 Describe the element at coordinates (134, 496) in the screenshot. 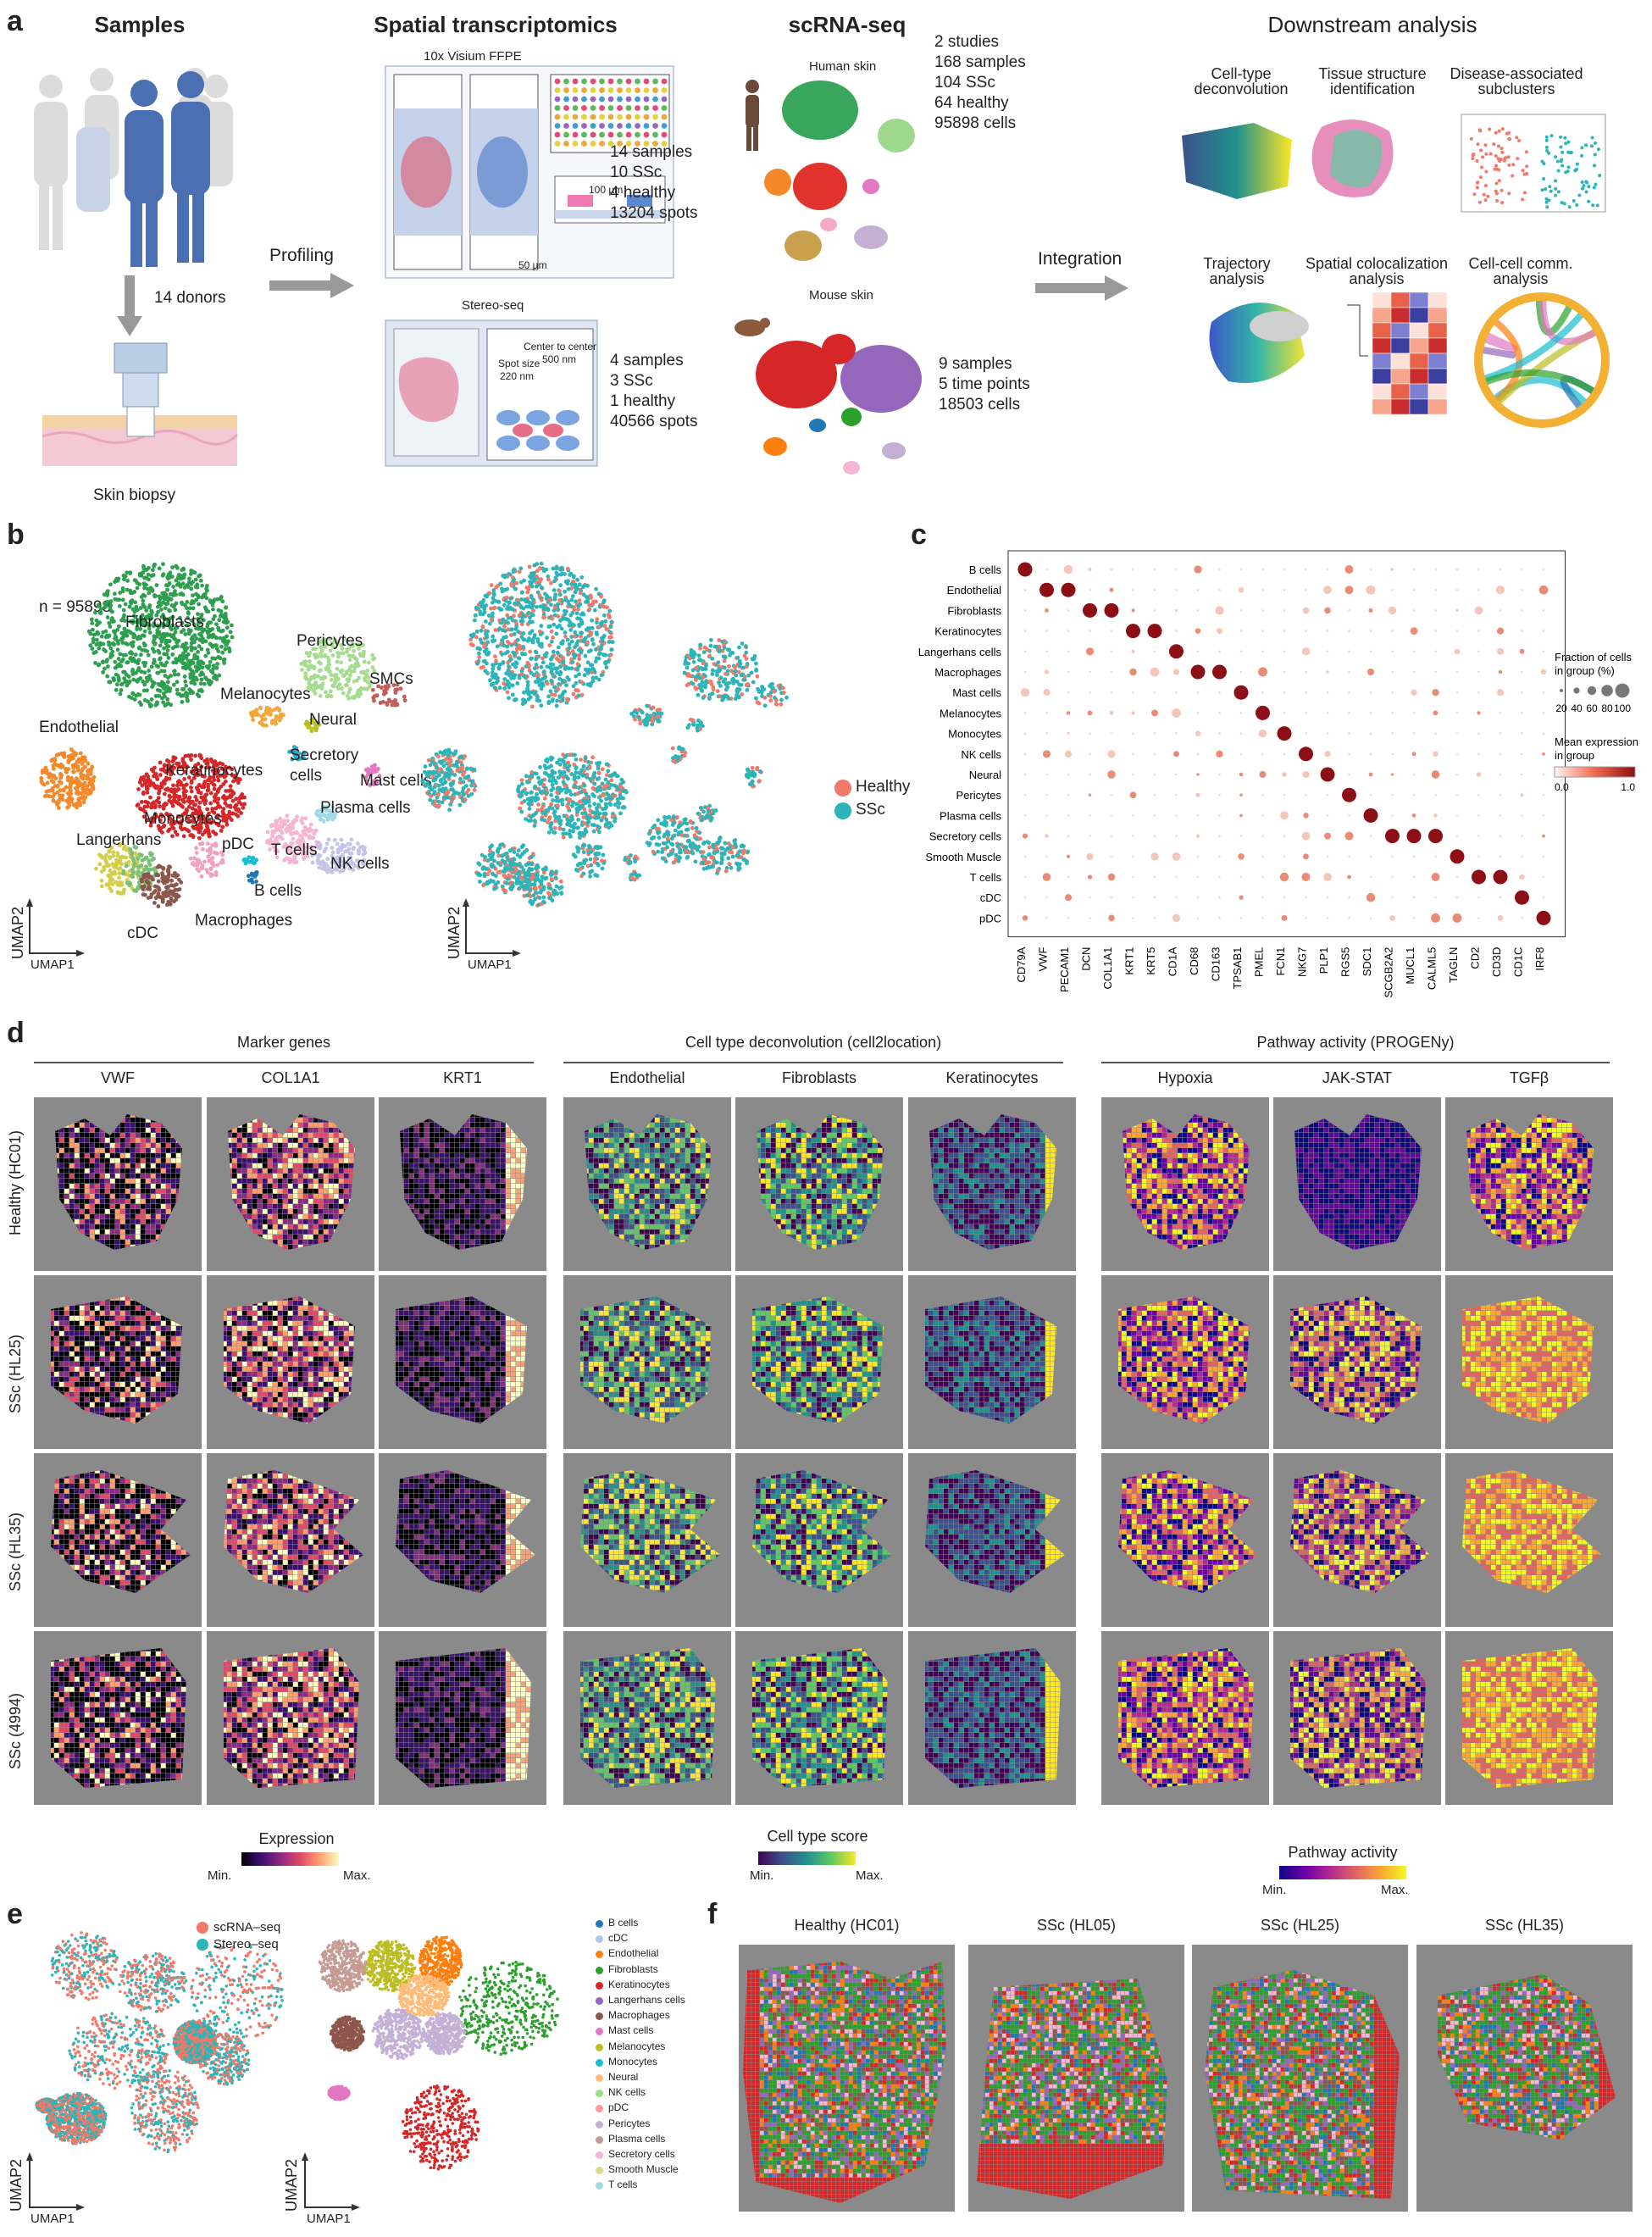

I see `biopsy-text: Skin biopsy` at that location.